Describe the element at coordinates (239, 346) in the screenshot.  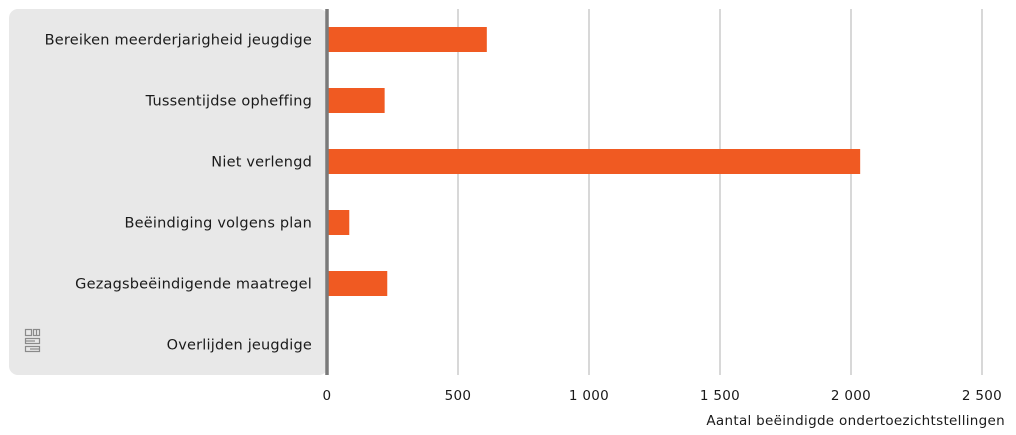
I see `category-label: Overlijden jeugdige` at that location.